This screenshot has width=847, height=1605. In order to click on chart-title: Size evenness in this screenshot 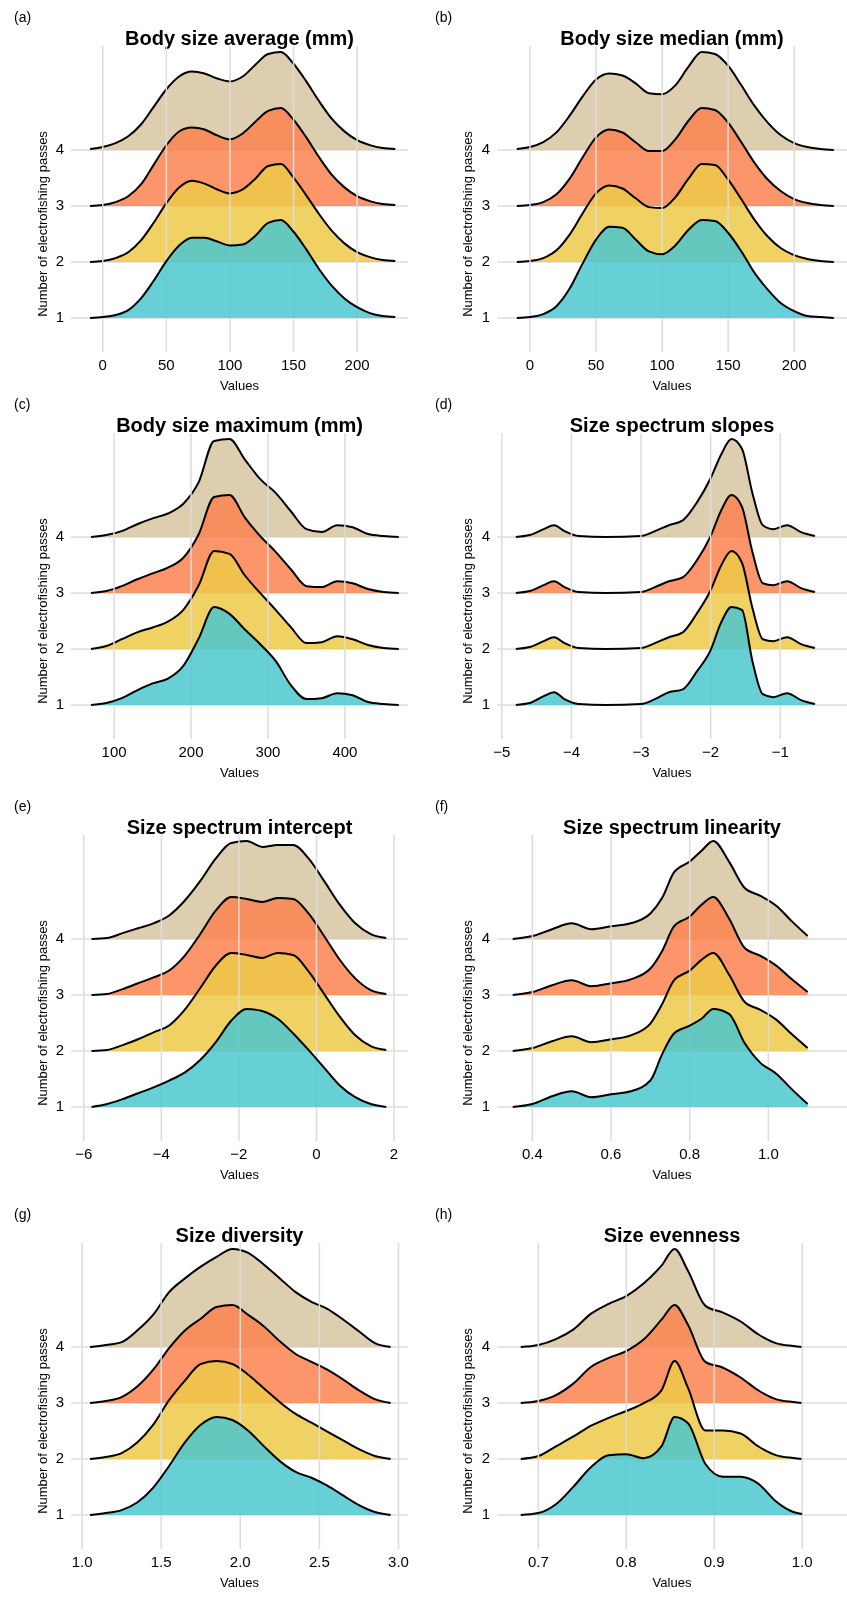, I will do `click(672, 1235)`.